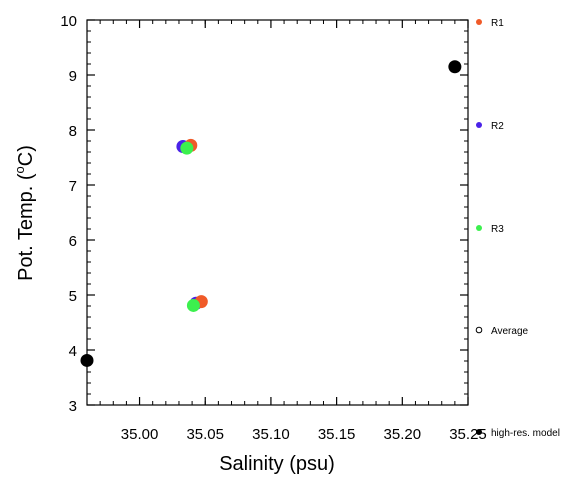  I want to click on y-tick-label: 6, so click(73, 241).